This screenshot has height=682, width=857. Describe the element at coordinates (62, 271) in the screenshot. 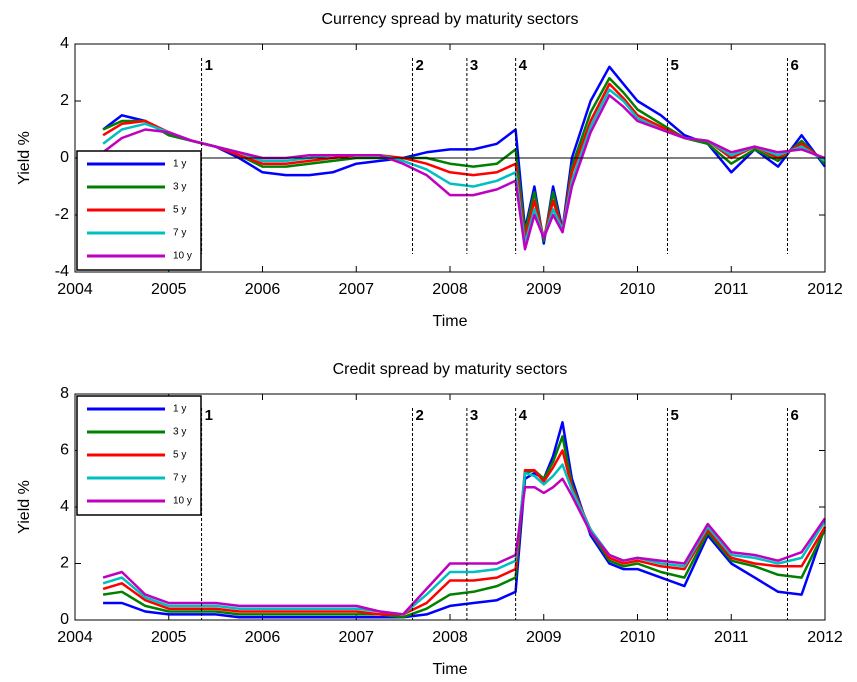

I see `y-tick-label: -4` at that location.